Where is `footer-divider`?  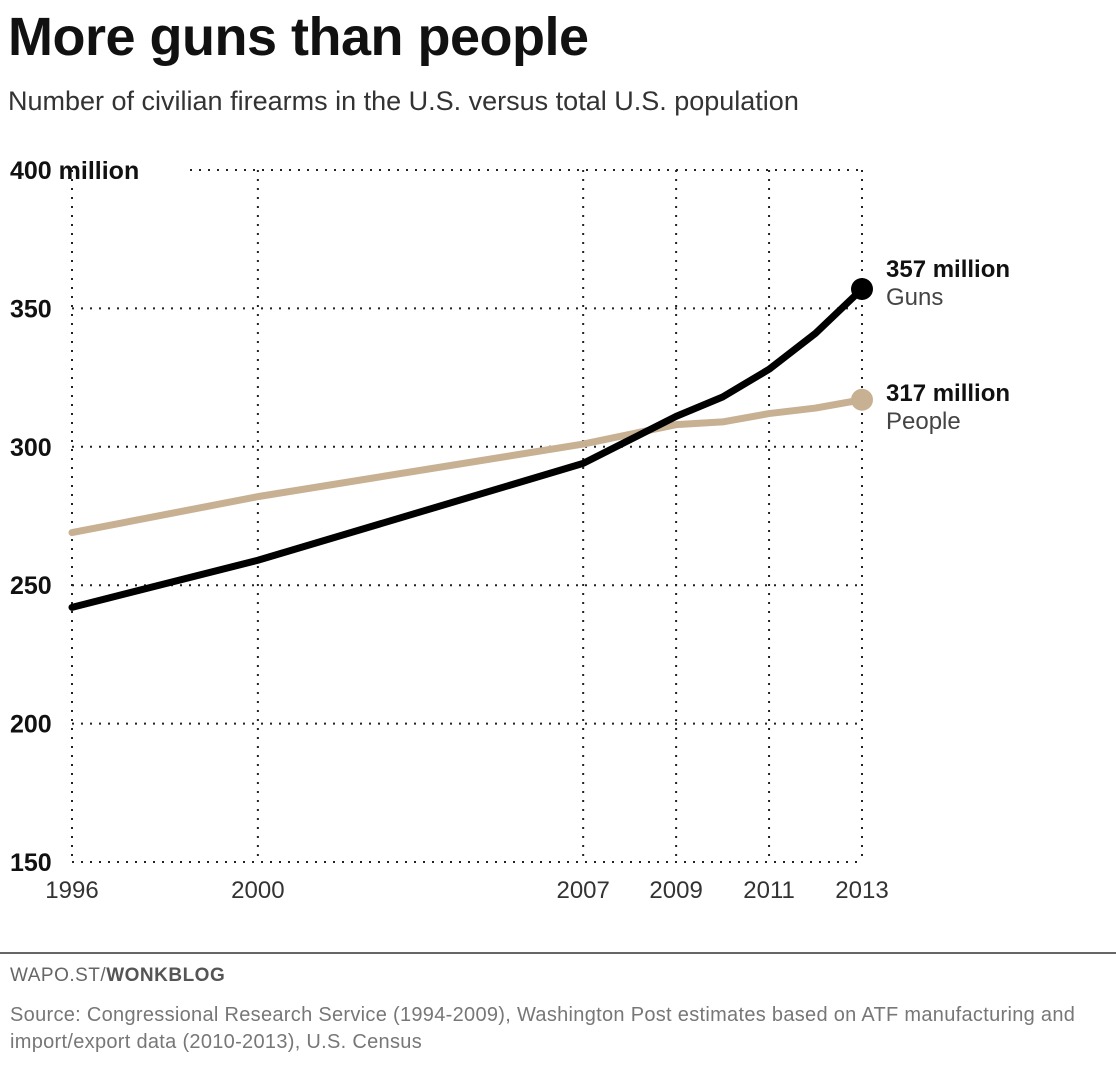
footer-divider is located at coordinates (558, 953).